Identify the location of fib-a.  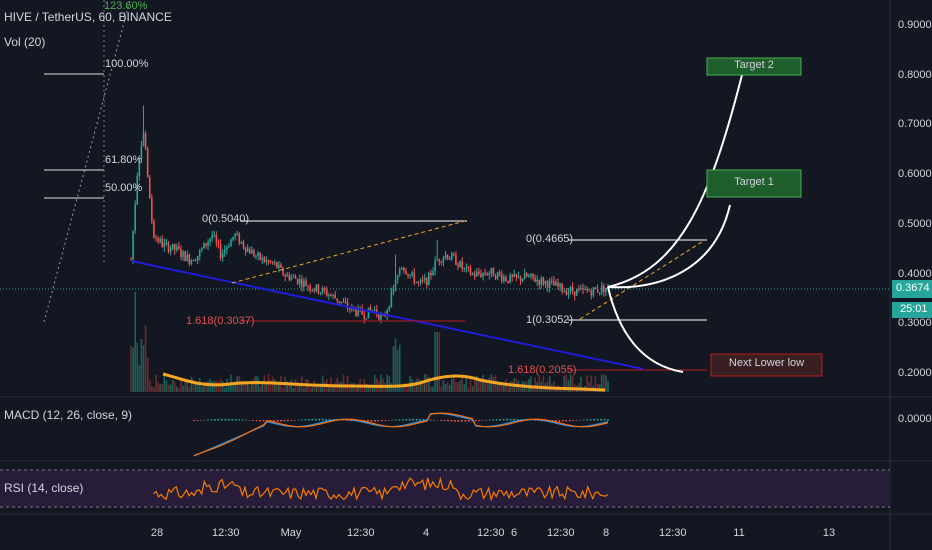
(349, 271).